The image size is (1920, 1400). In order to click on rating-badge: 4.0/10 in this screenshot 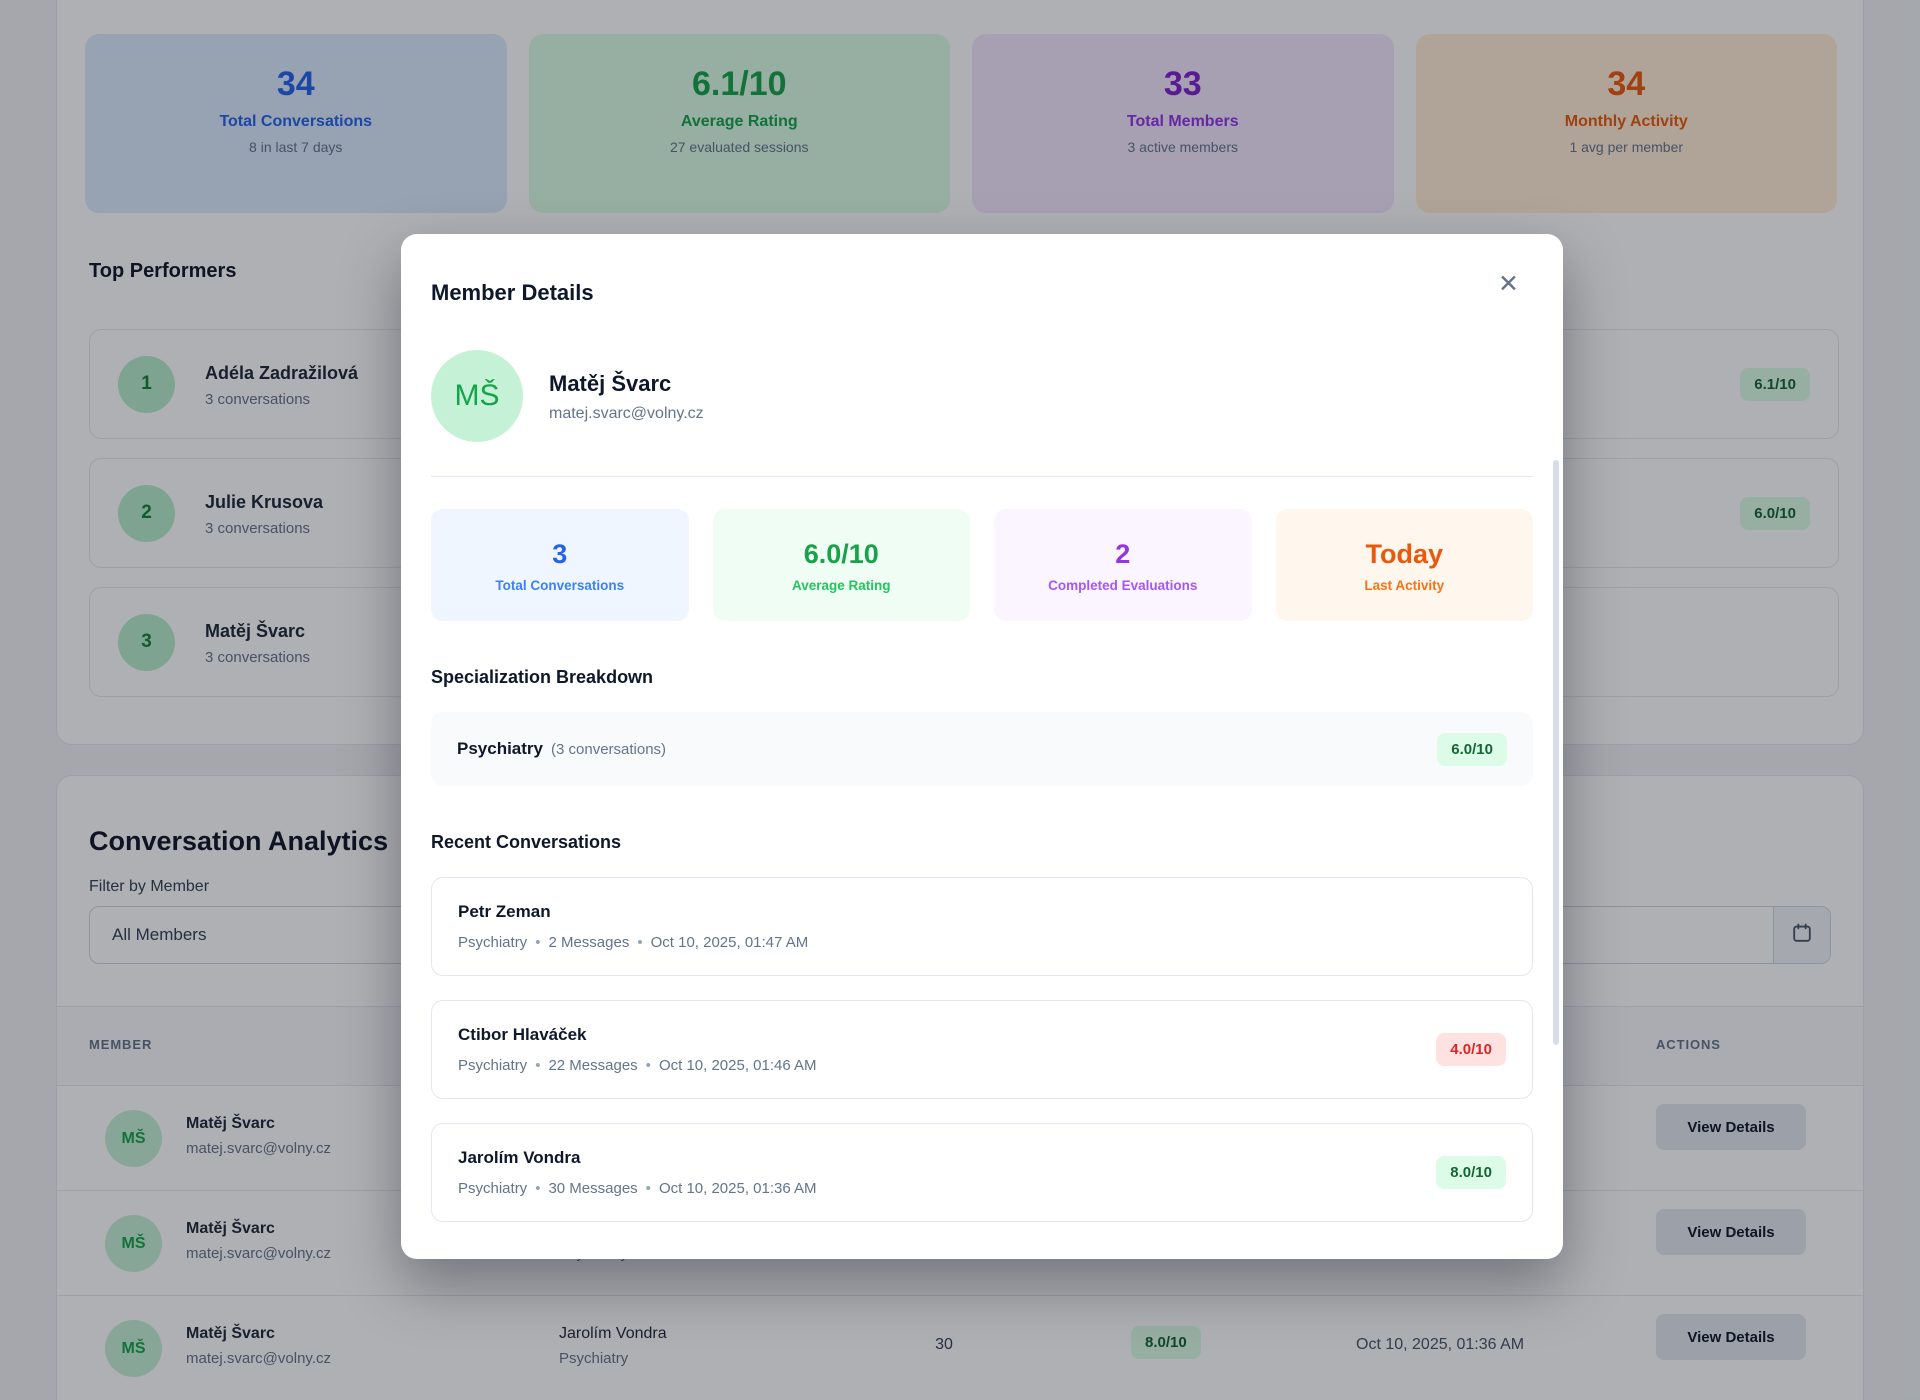, I will do `click(1471, 1049)`.